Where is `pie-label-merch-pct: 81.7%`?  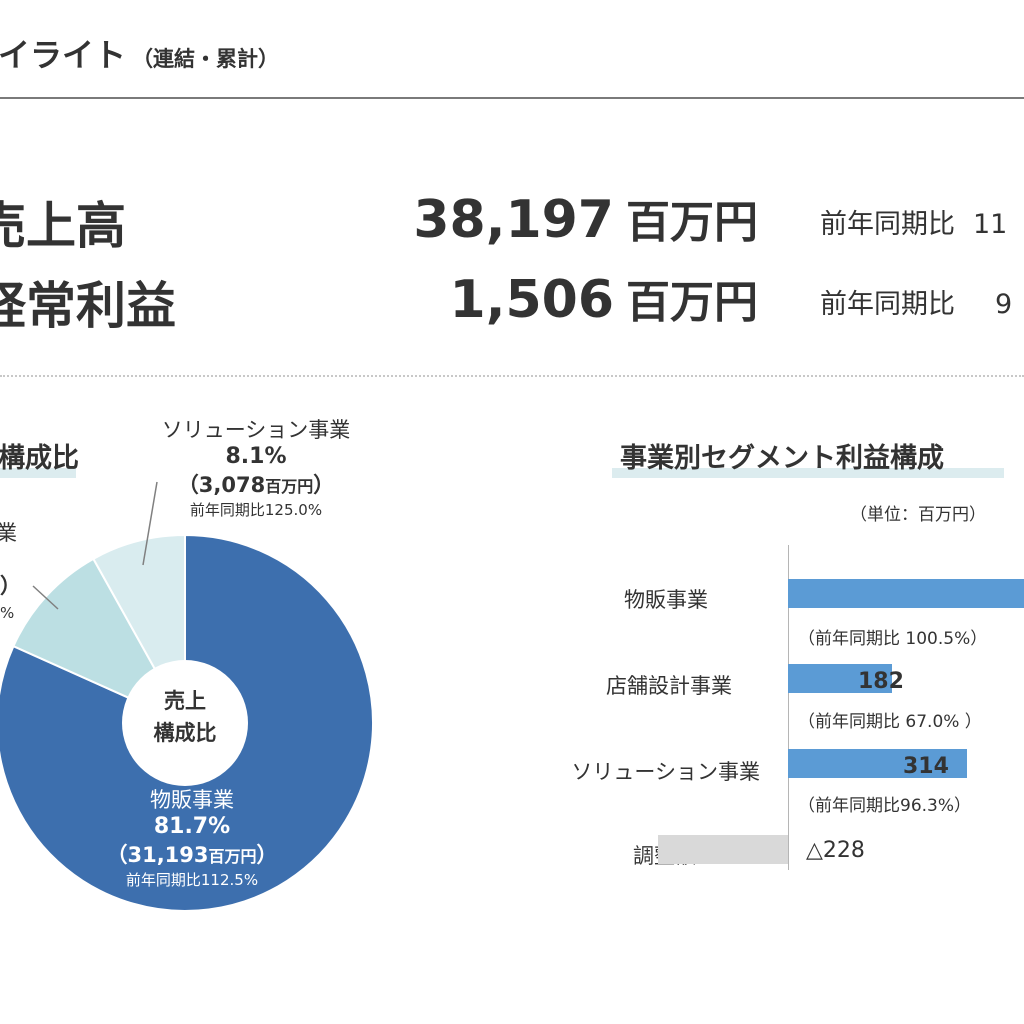 pie-label-merch-pct: 81.7% is located at coordinates (192, 826).